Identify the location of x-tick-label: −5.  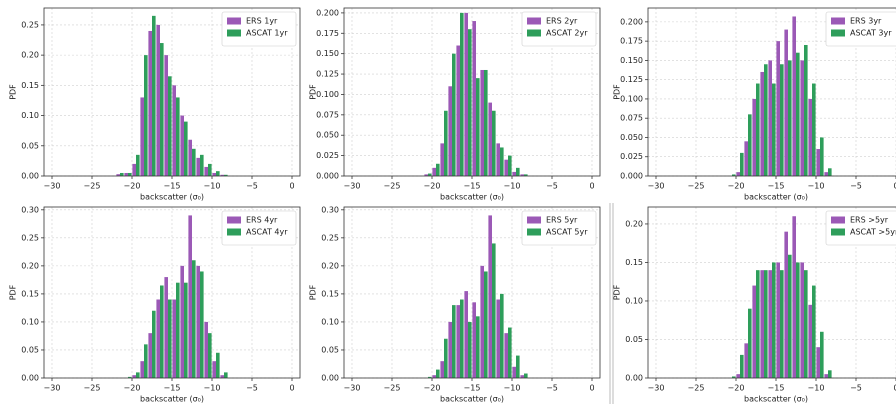
(856, 186).